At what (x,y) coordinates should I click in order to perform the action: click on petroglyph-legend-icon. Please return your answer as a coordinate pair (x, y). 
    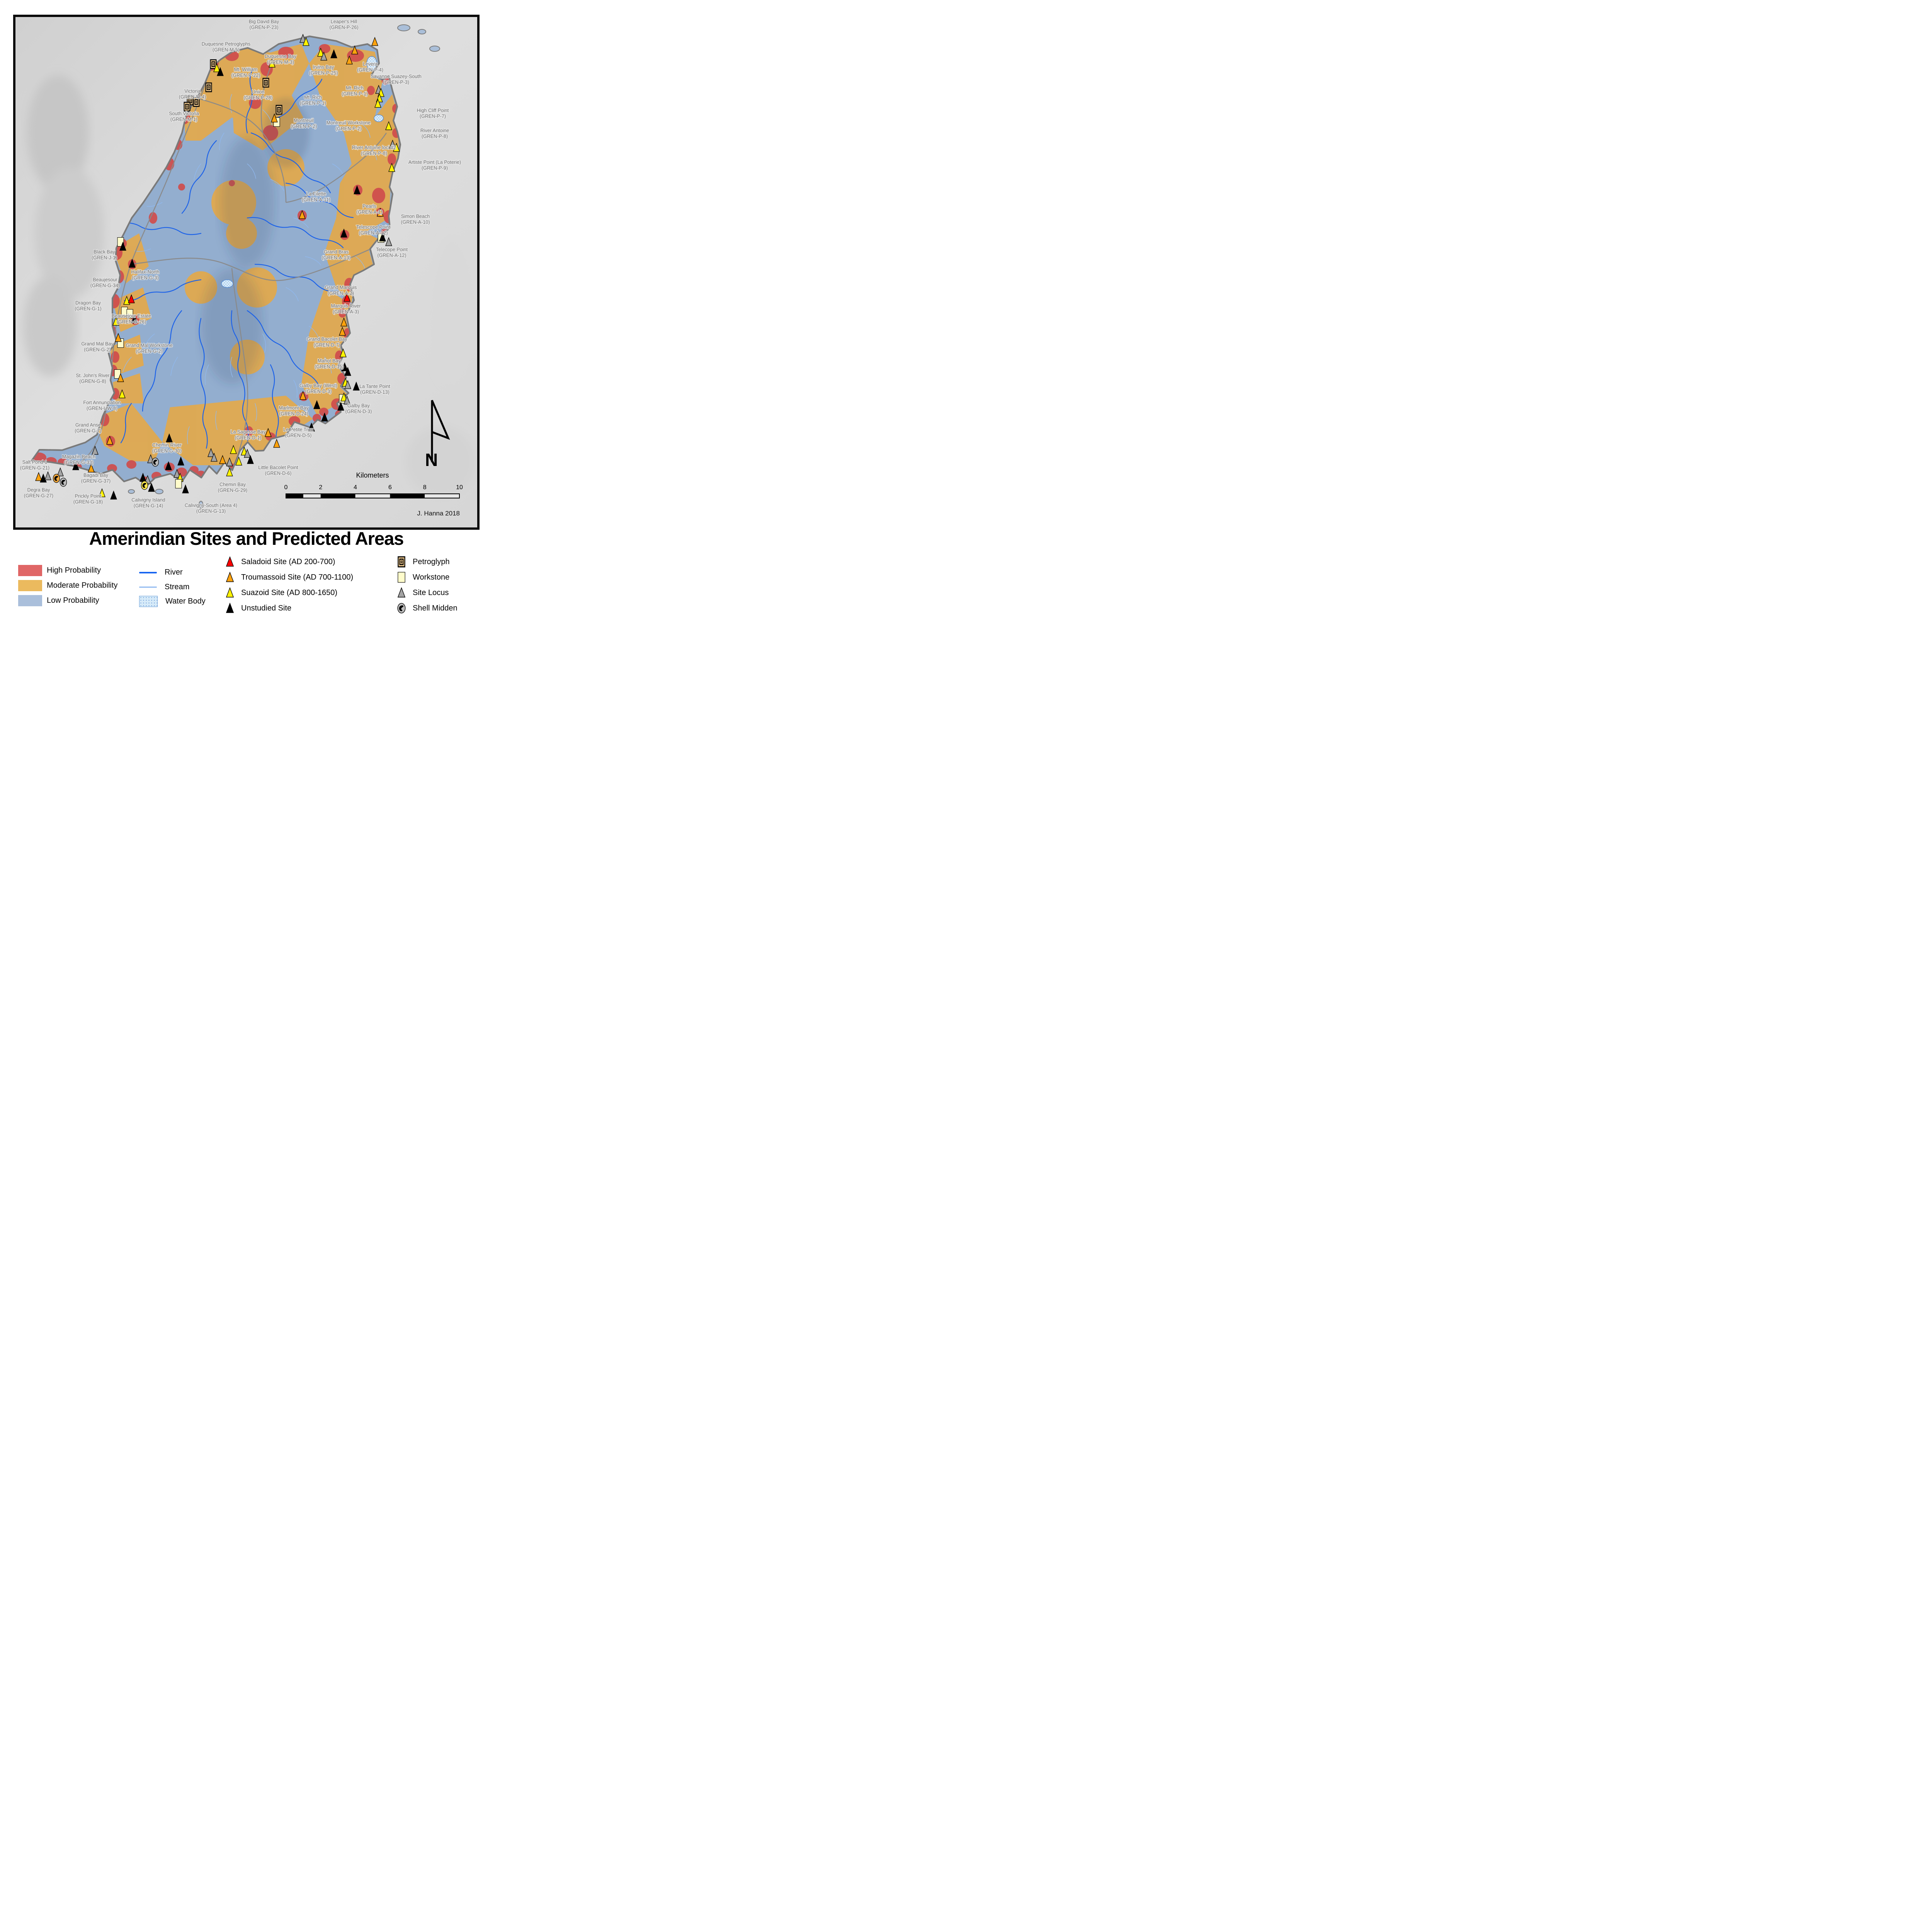
    Looking at the image, I should click on (401, 562).